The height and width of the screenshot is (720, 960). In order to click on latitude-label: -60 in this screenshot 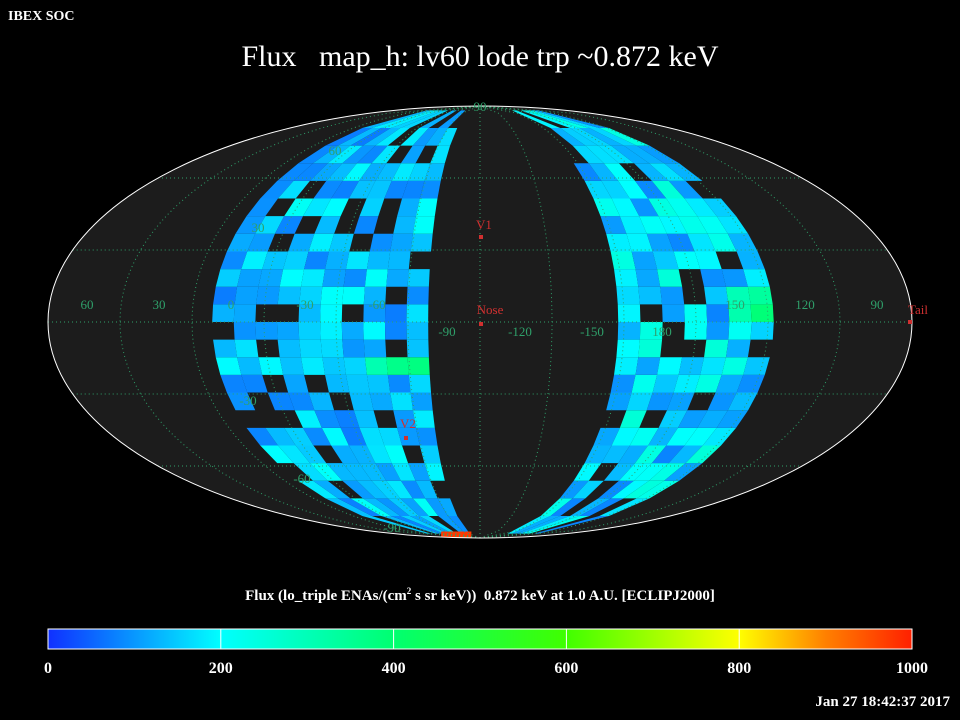, I will do `click(301, 478)`.